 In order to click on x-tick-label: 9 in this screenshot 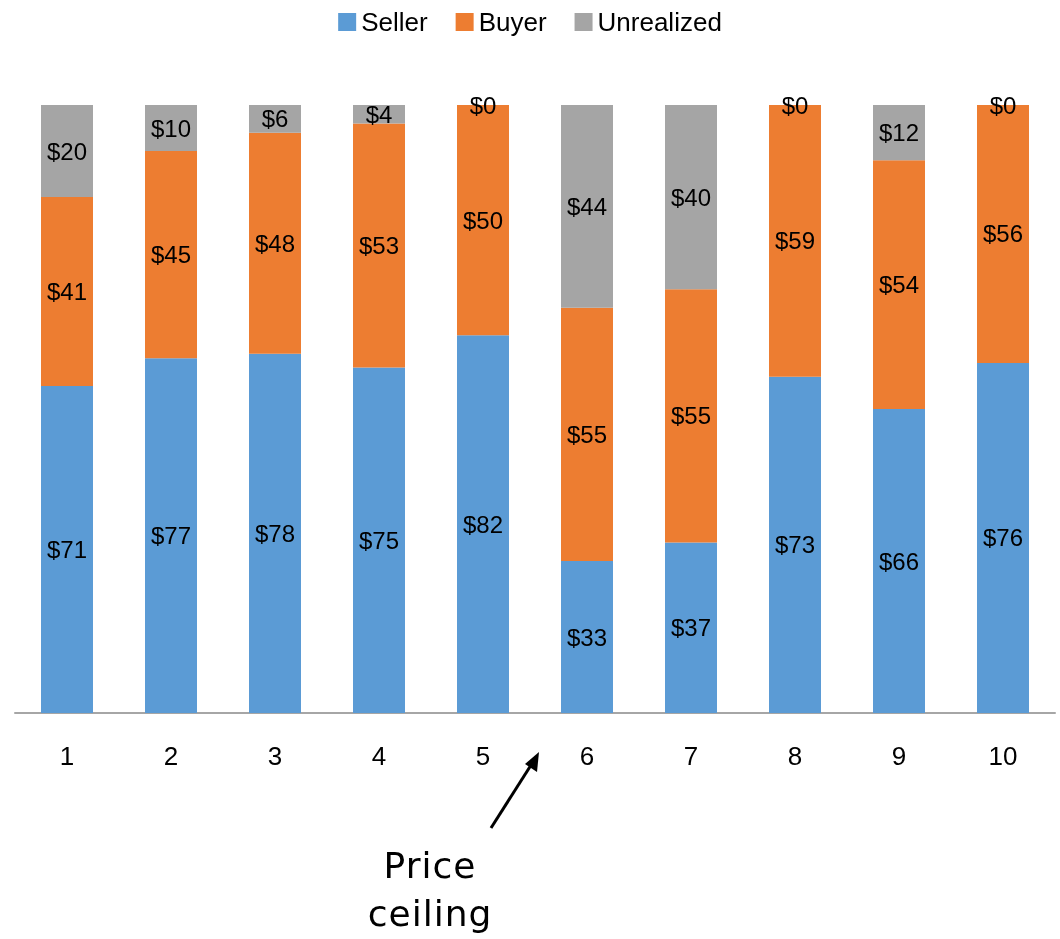, I will do `click(899, 756)`.